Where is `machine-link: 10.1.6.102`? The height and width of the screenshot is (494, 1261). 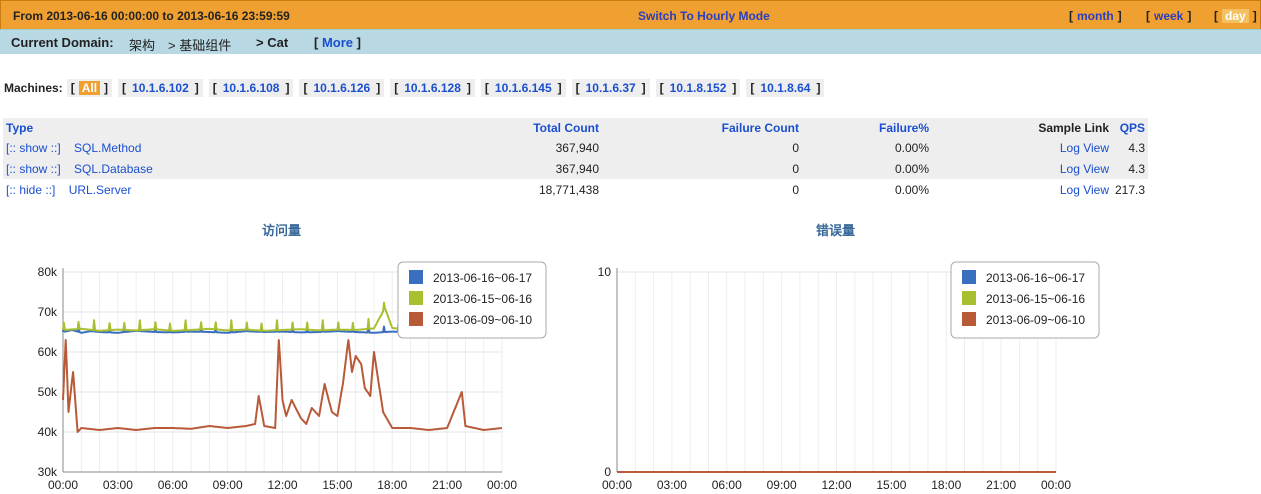
machine-link: 10.1.6.102 is located at coordinates (160, 88).